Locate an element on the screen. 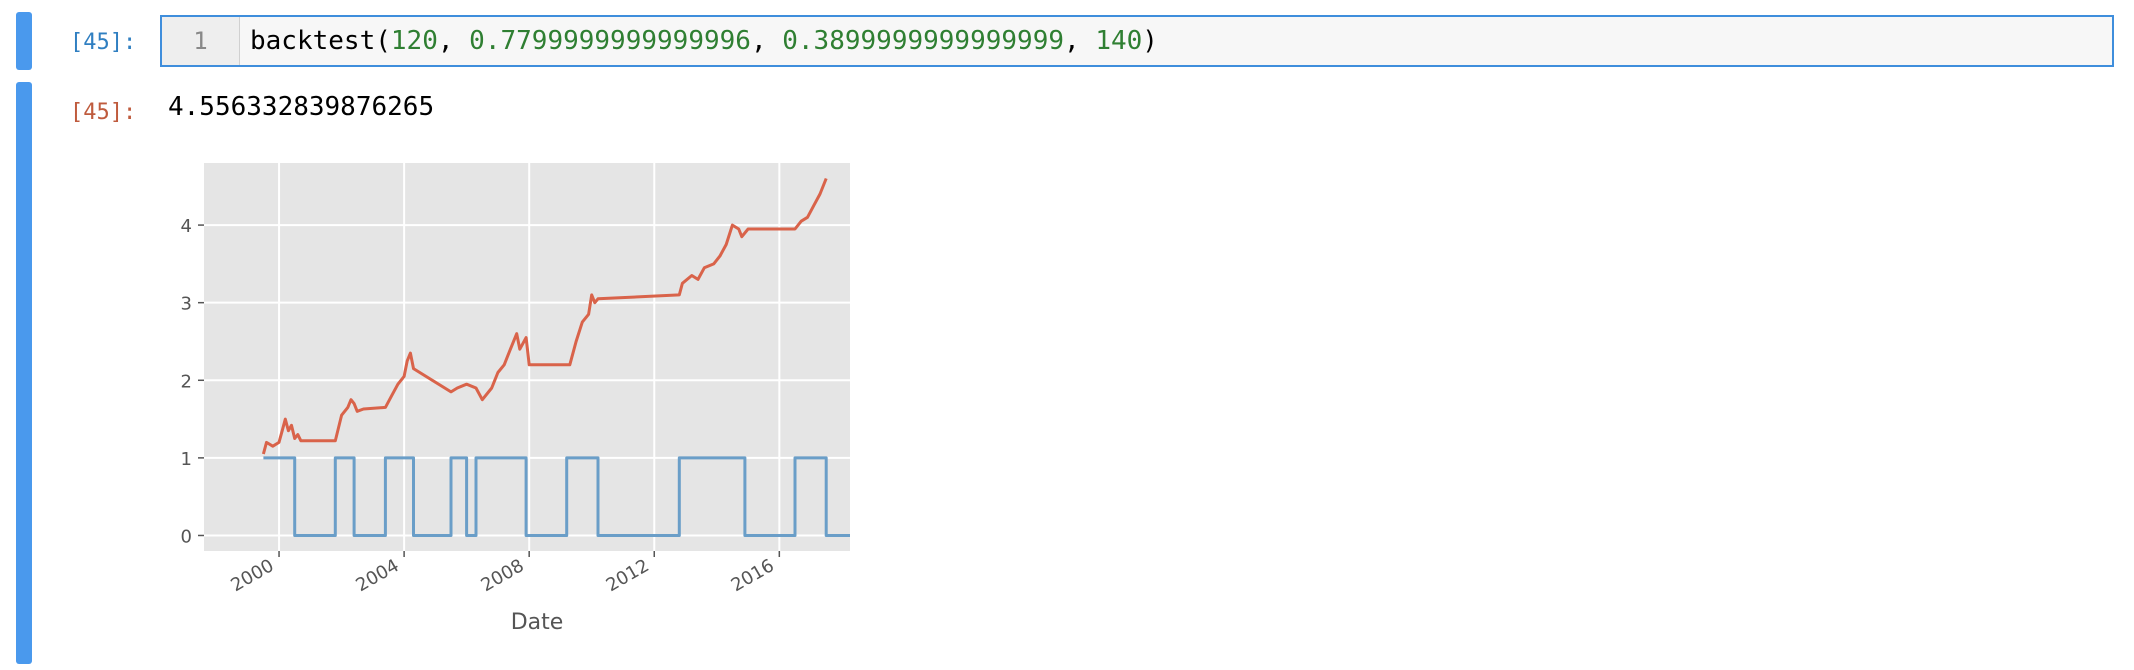 This screenshot has height=670, width=2134. code-function: backtest( is located at coordinates (320, 41).